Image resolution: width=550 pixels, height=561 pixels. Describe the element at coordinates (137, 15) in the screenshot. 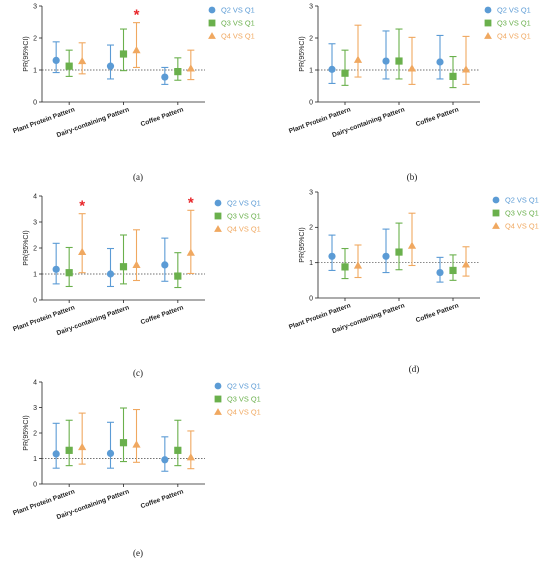

I see `significance-star: *` at that location.